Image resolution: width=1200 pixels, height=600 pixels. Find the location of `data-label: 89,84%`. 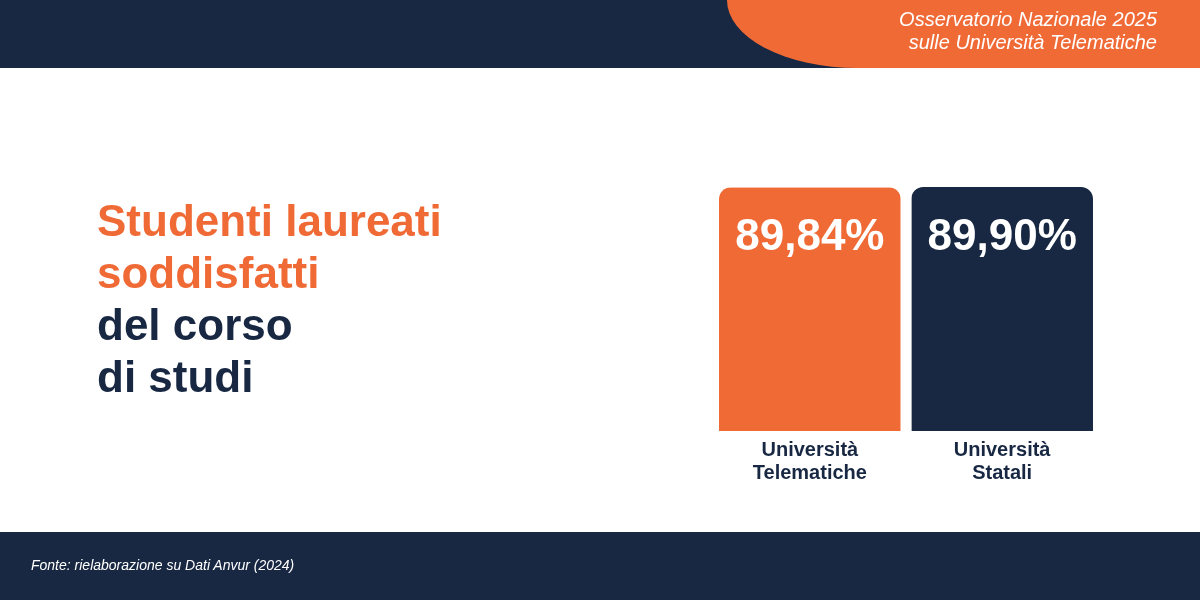

data-label: 89,84% is located at coordinates (810, 235).